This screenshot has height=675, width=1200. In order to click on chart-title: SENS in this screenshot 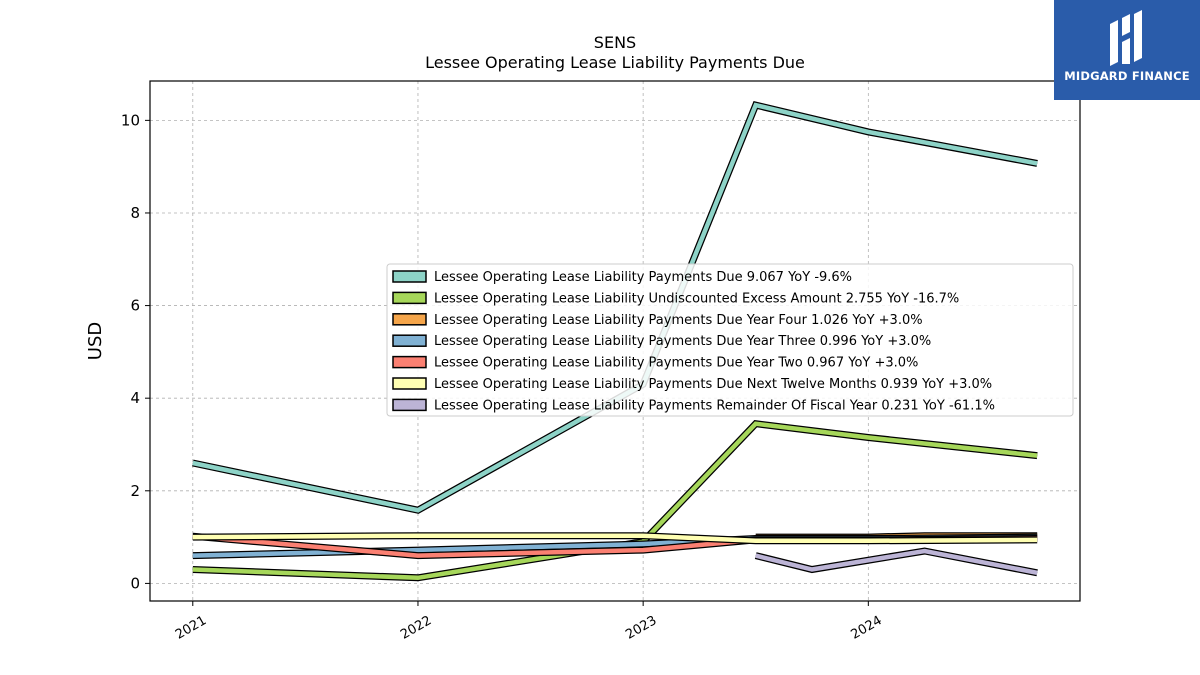, I will do `click(615, 42)`.